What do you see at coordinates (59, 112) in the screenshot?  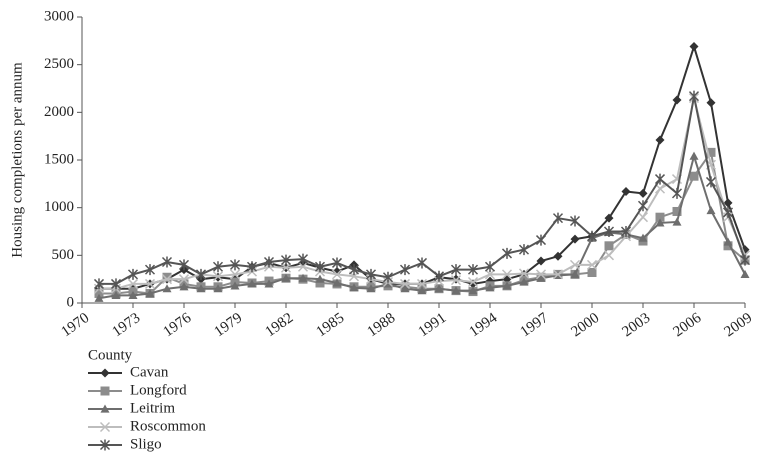 I see `y-tick-label: 2000` at bounding box center [59, 112].